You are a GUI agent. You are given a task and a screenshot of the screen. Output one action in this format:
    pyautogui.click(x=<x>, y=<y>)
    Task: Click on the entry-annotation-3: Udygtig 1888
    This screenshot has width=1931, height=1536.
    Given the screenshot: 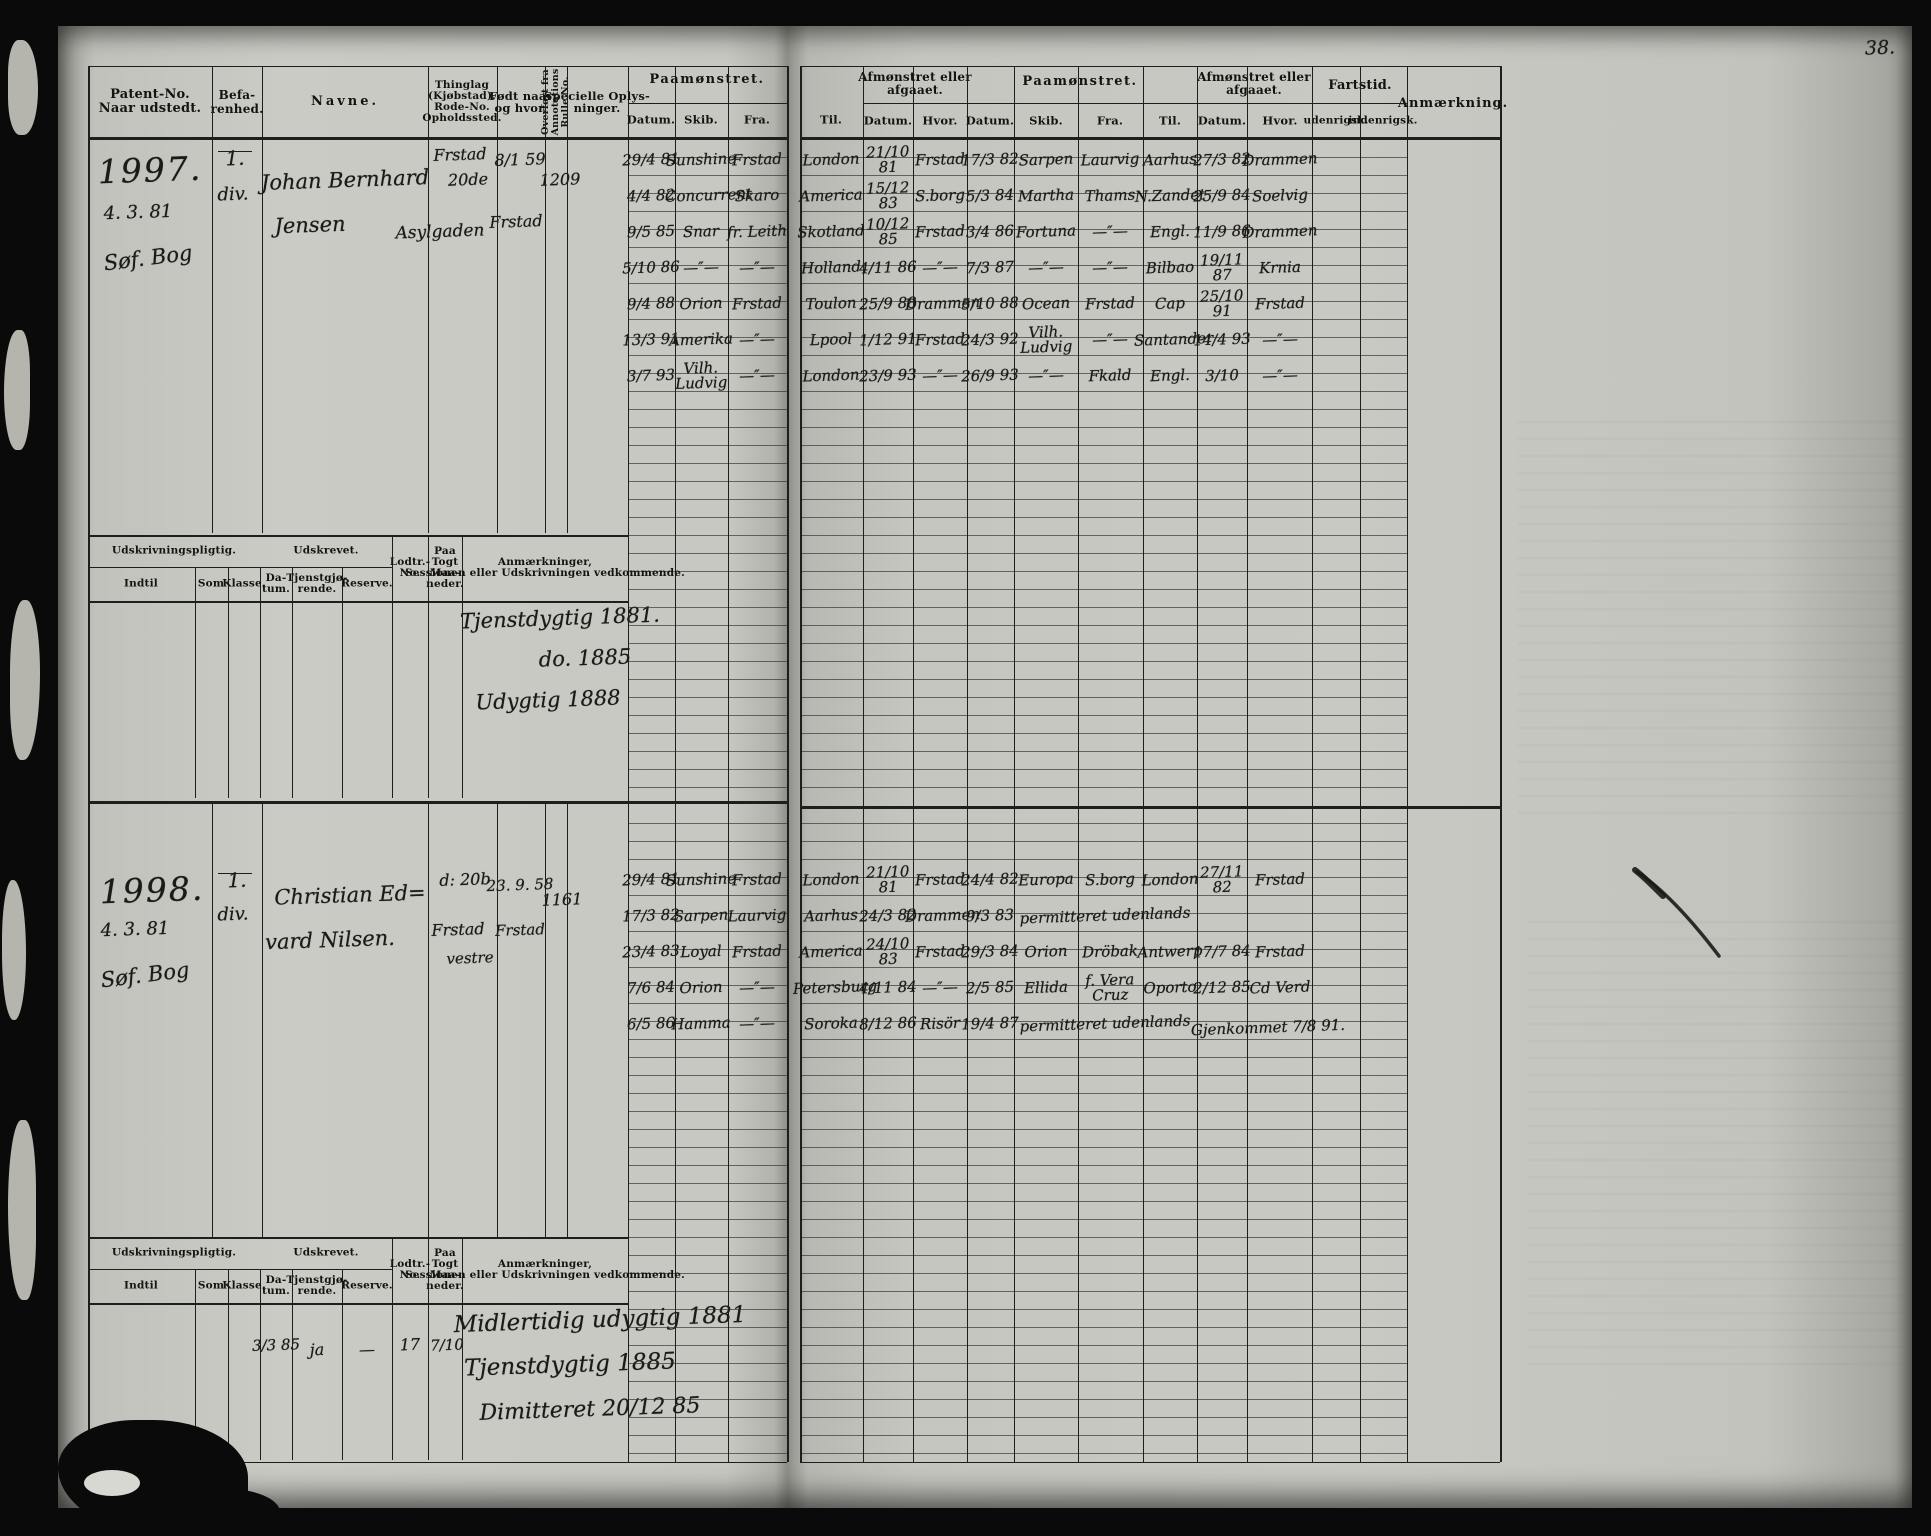 What is the action you would take?
    pyautogui.click(x=548, y=700)
    